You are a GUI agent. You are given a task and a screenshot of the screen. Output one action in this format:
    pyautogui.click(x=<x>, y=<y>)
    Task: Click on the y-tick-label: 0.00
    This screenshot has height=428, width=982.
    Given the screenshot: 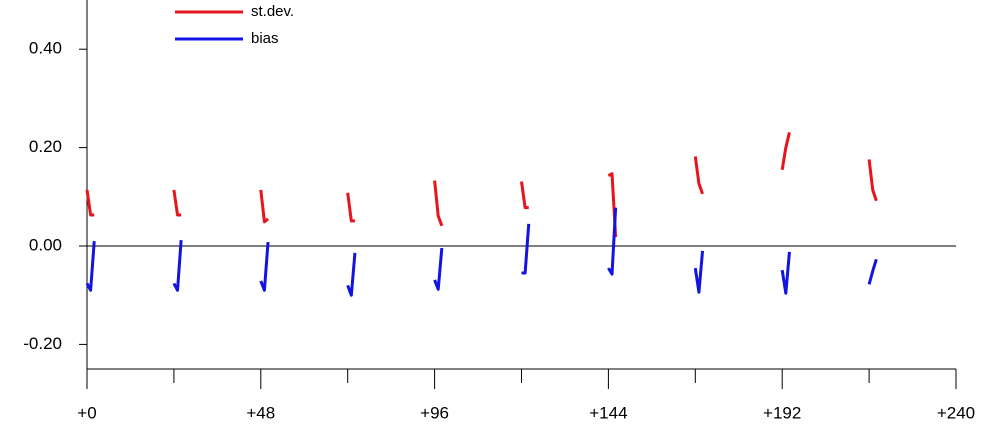 What is the action you would take?
    pyautogui.click(x=45, y=244)
    